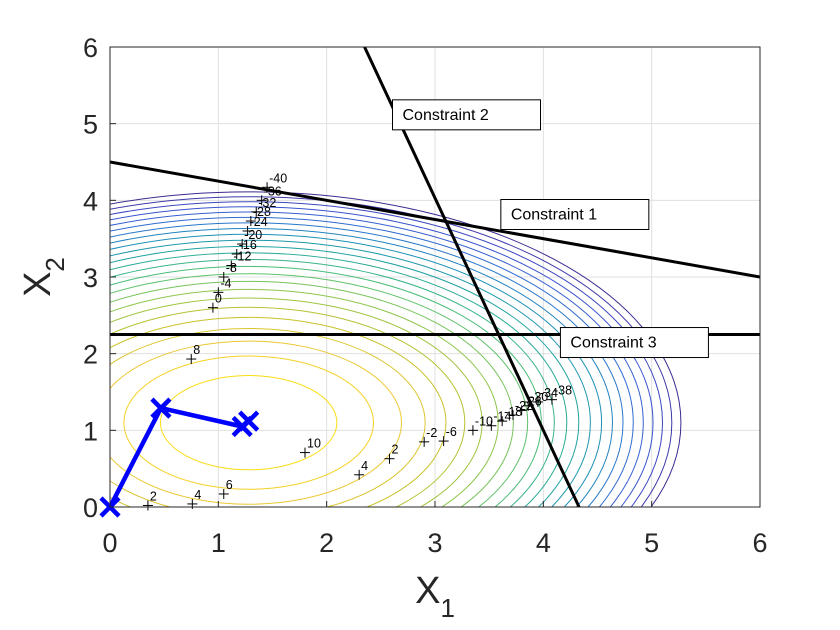 Image resolution: width=840 pixels, height=630 pixels. What do you see at coordinates (431, 433) in the screenshot?
I see `point-label: -2` at bounding box center [431, 433].